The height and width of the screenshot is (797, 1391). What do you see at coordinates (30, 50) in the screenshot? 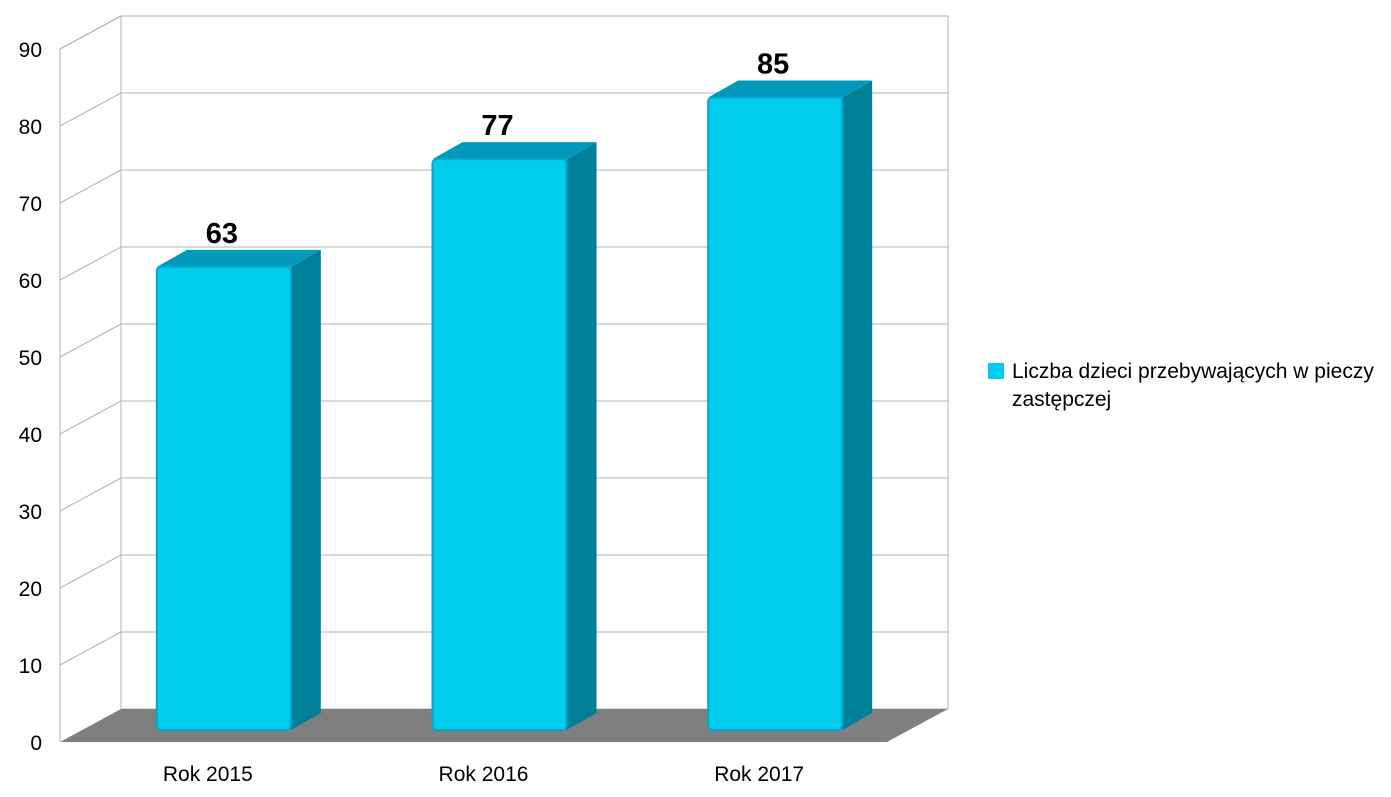
I see `y-tick-label: 90` at bounding box center [30, 50].